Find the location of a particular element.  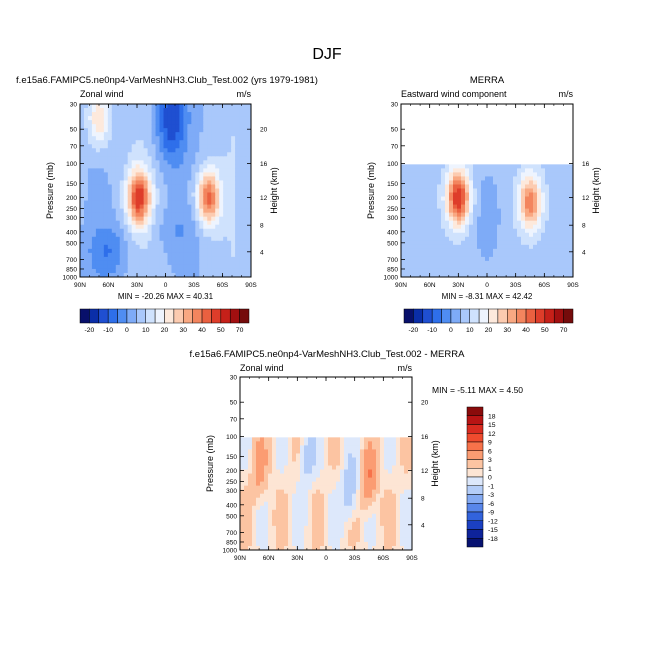

y-right-tick-label: 12 is located at coordinates (264, 198).